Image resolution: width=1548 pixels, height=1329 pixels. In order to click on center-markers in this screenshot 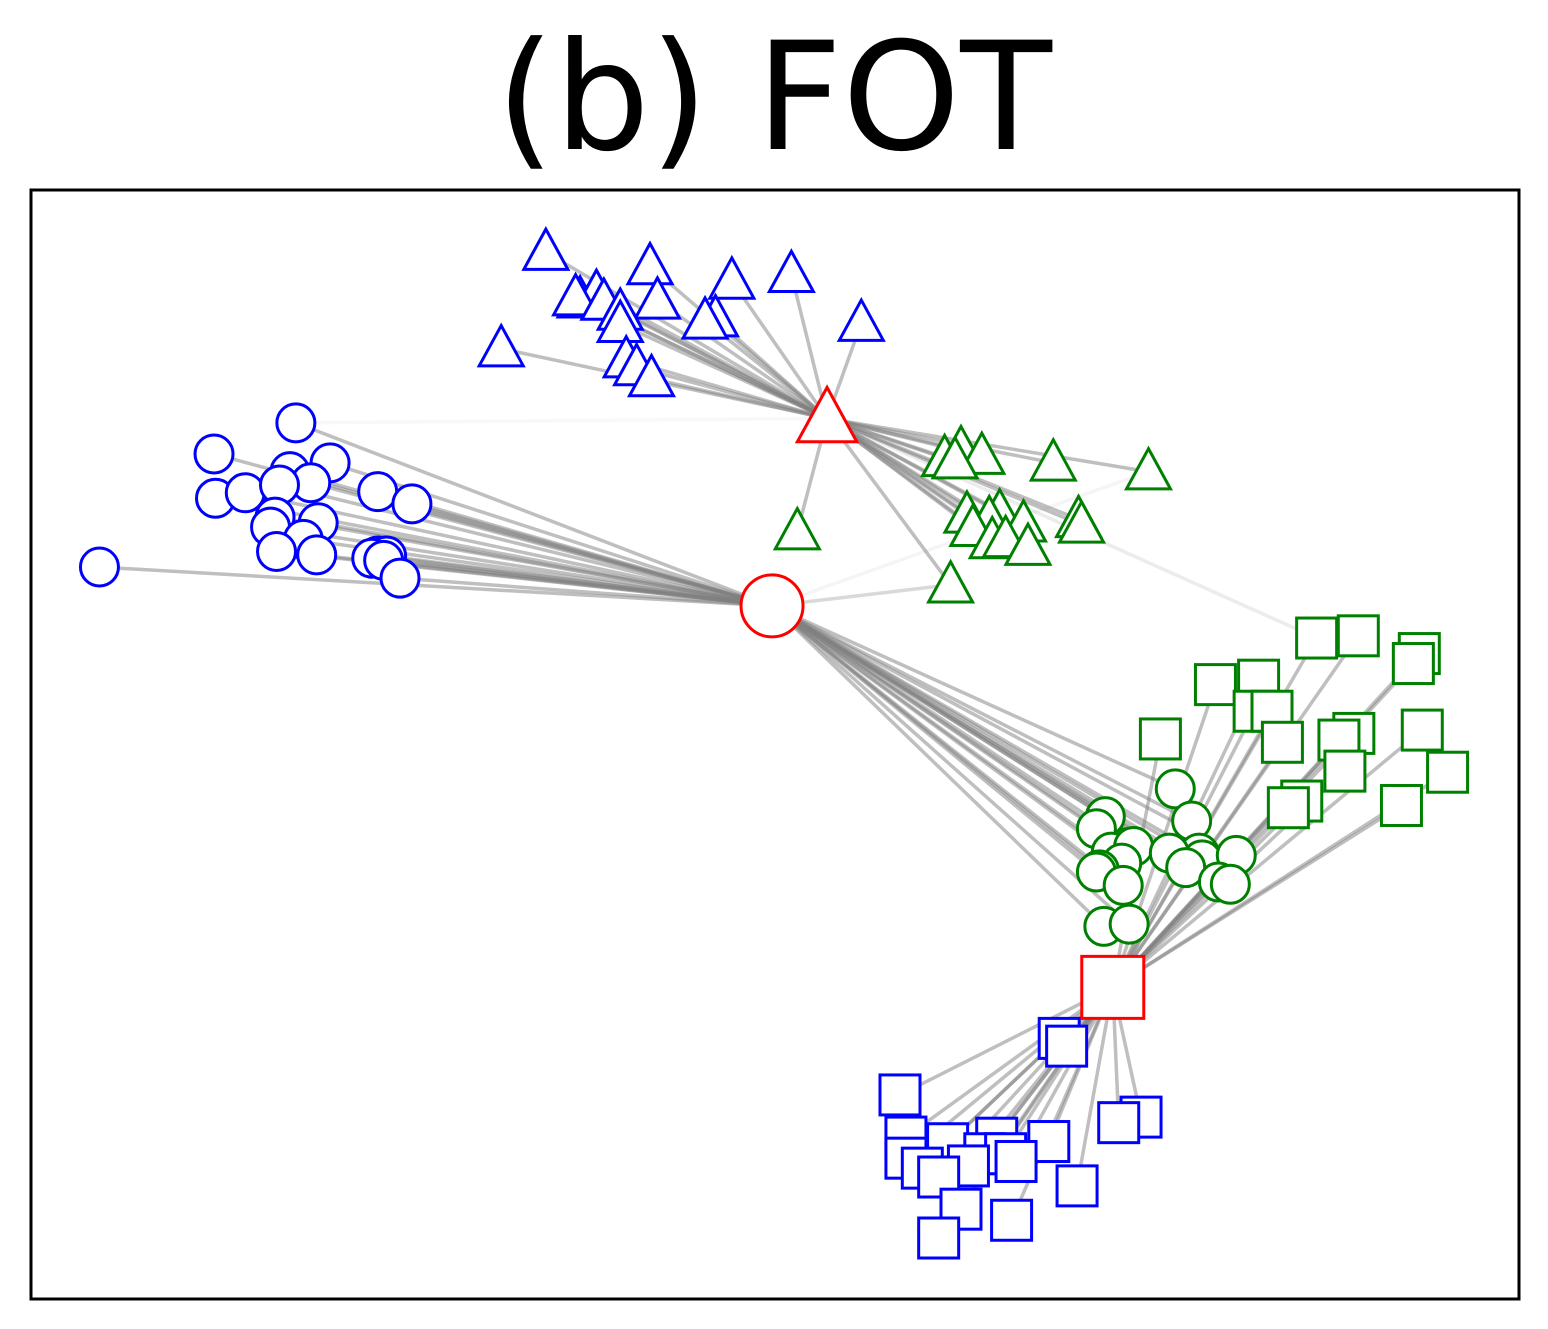, I will do `click(942, 702)`.